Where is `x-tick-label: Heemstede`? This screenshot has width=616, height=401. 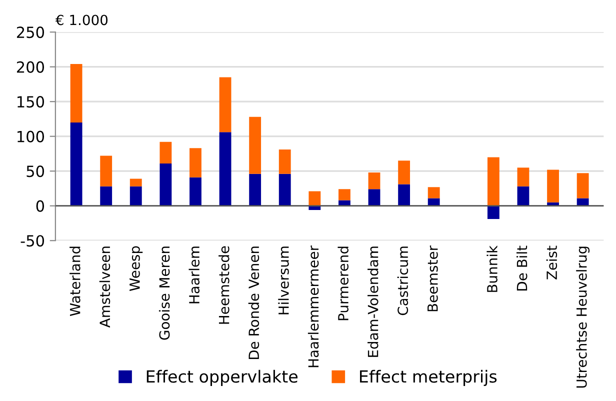 x-tick-label: Heemstede is located at coordinates (224, 285).